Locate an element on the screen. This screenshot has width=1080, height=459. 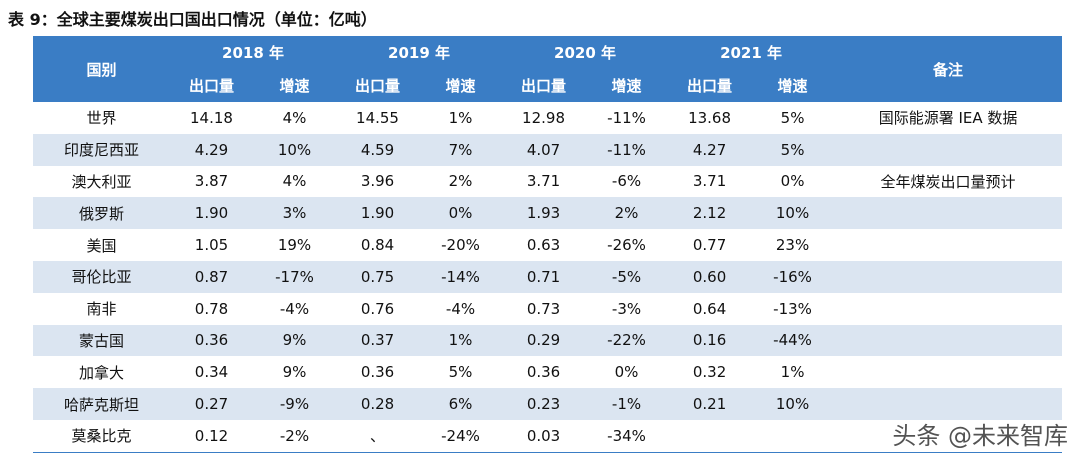
table-cell: 14.18 is located at coordinates (211, 117).